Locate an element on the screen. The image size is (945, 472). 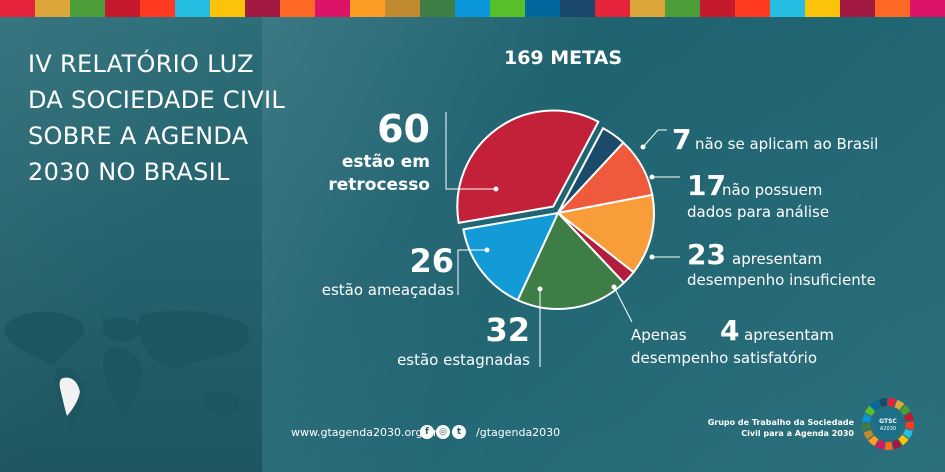
slice-label: estão ameaçadas is located at coordinates (388, 290).